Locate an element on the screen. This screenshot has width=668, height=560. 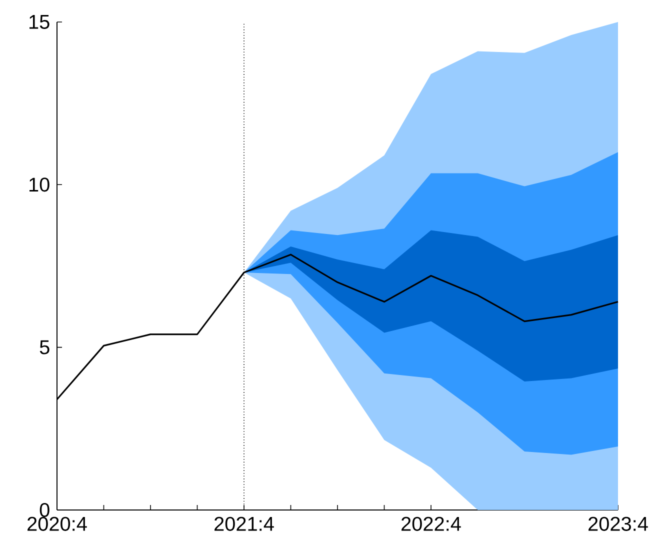
y-tick-label: 10 is located at coordinates (40, 185).